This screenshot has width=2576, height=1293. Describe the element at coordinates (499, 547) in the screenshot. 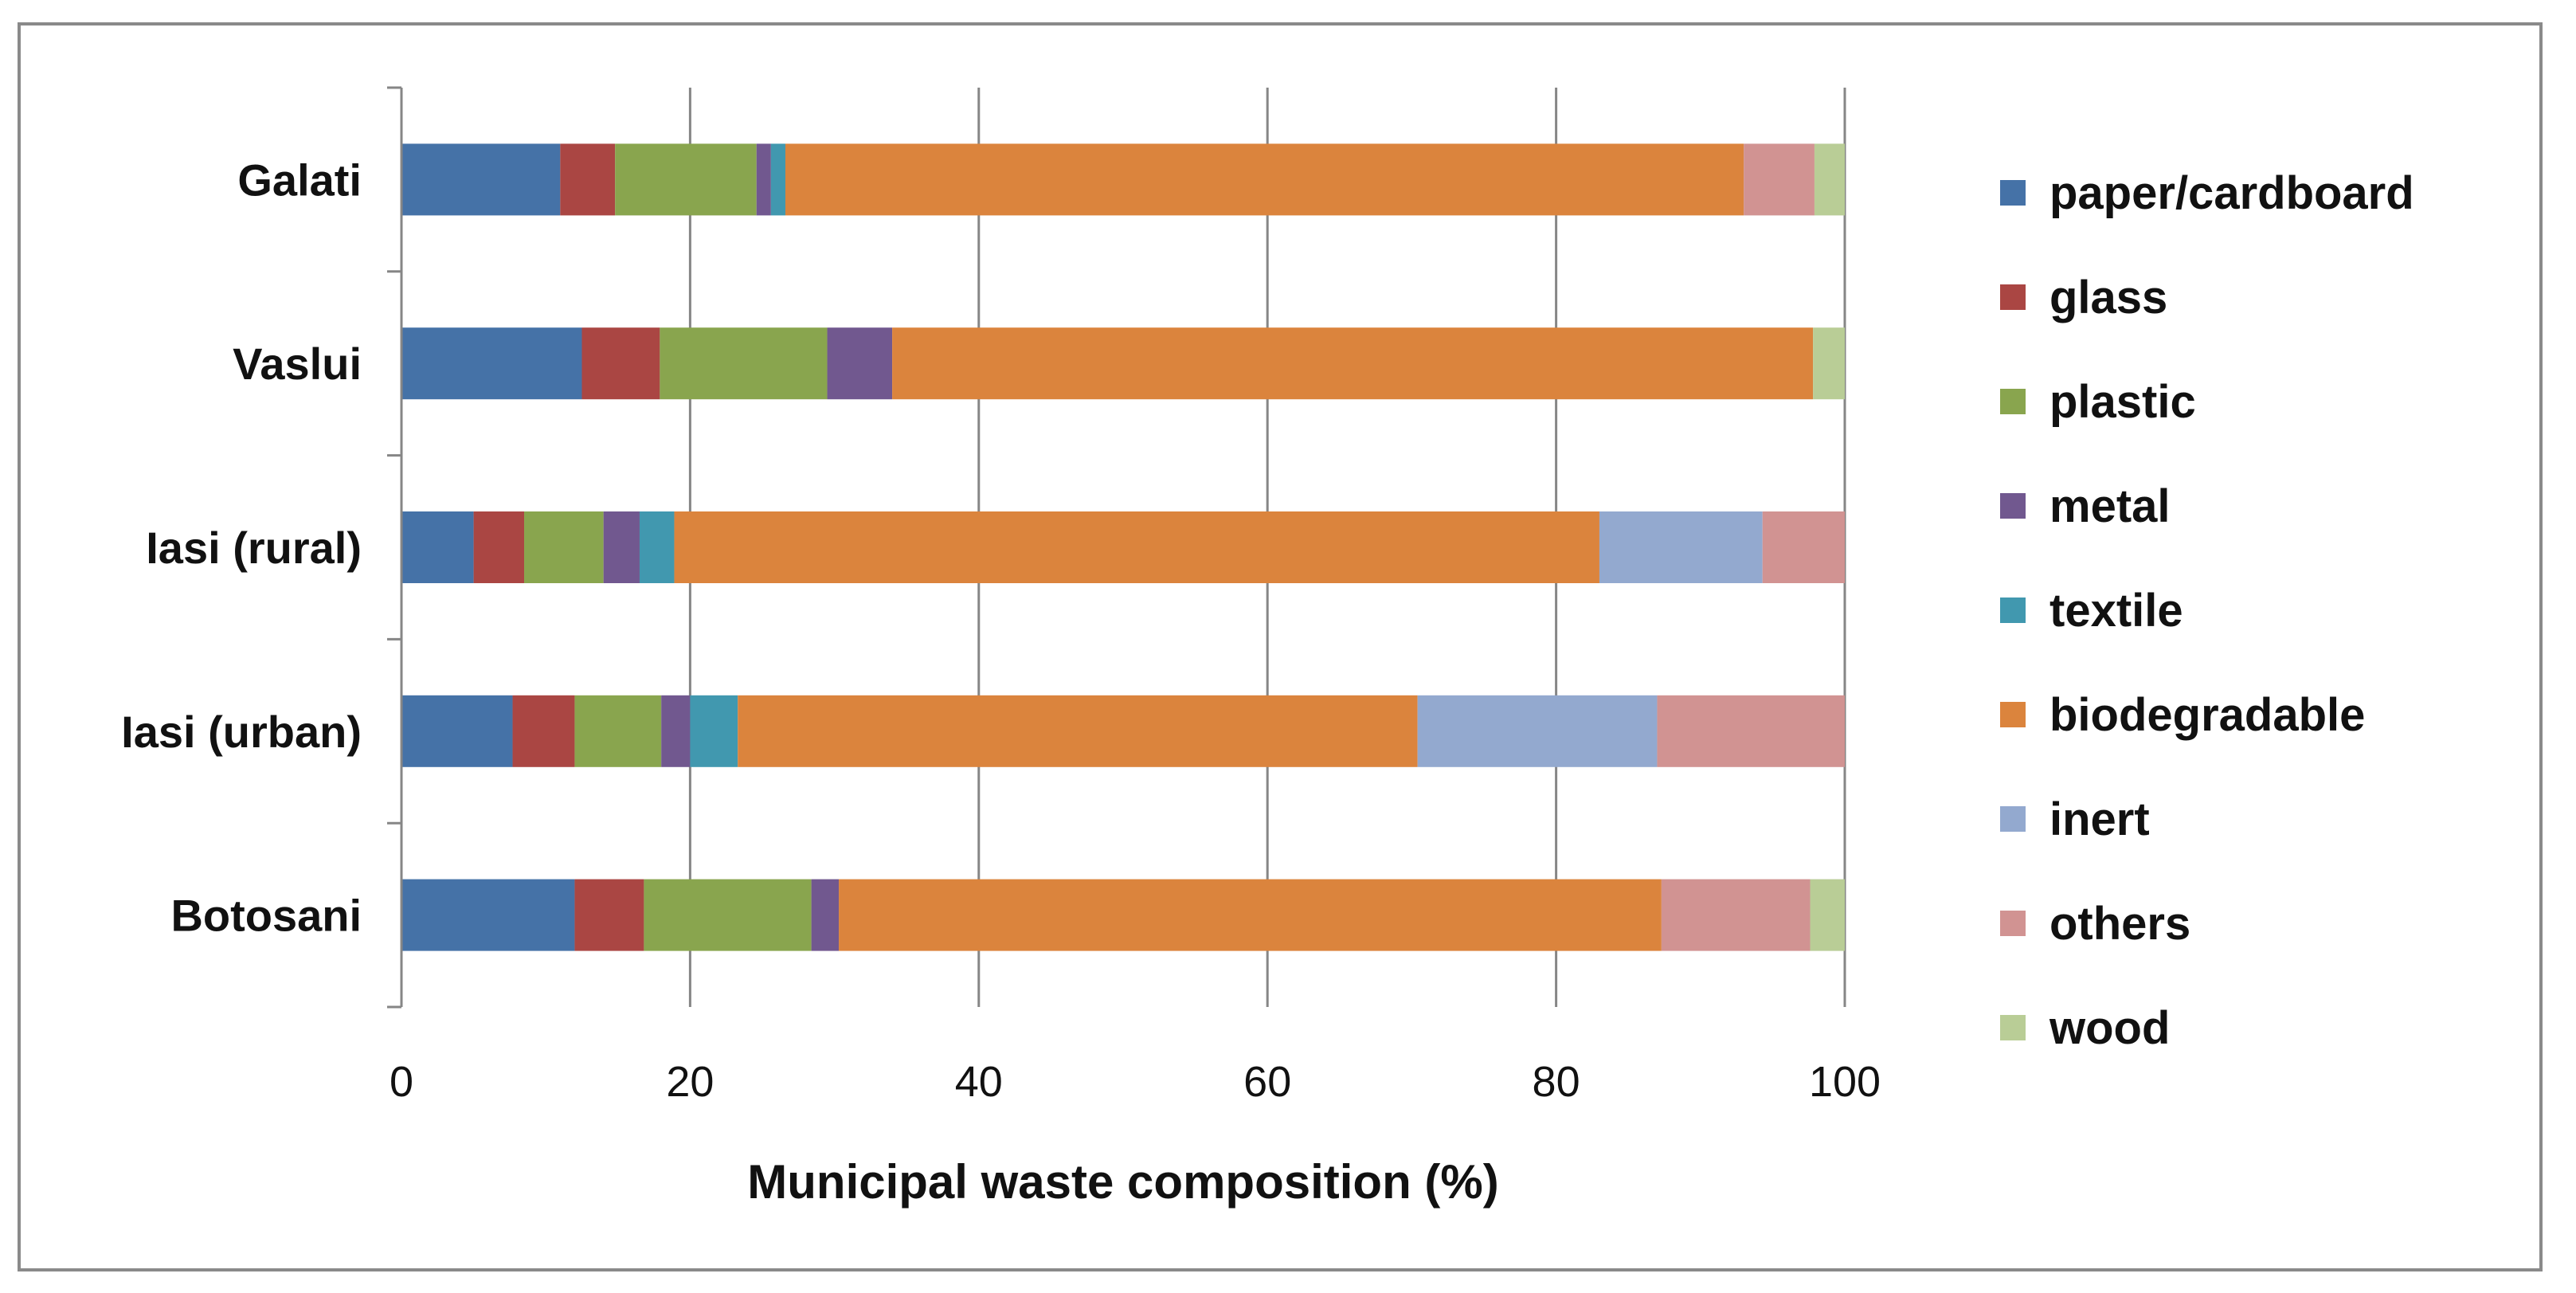

I see `bar-segment-glass-iasi-rural-` at that location.